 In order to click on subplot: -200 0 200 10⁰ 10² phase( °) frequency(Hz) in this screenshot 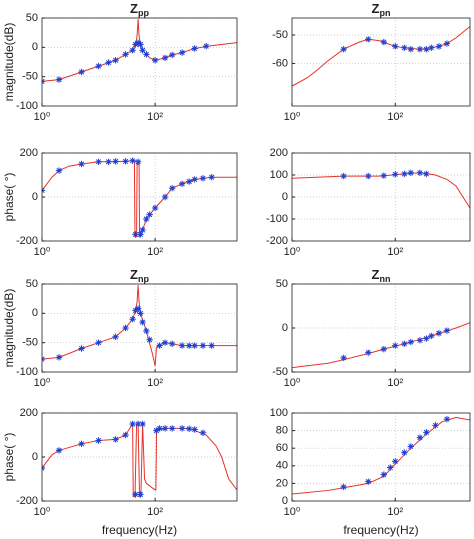, I will do `click(120, 472)`.